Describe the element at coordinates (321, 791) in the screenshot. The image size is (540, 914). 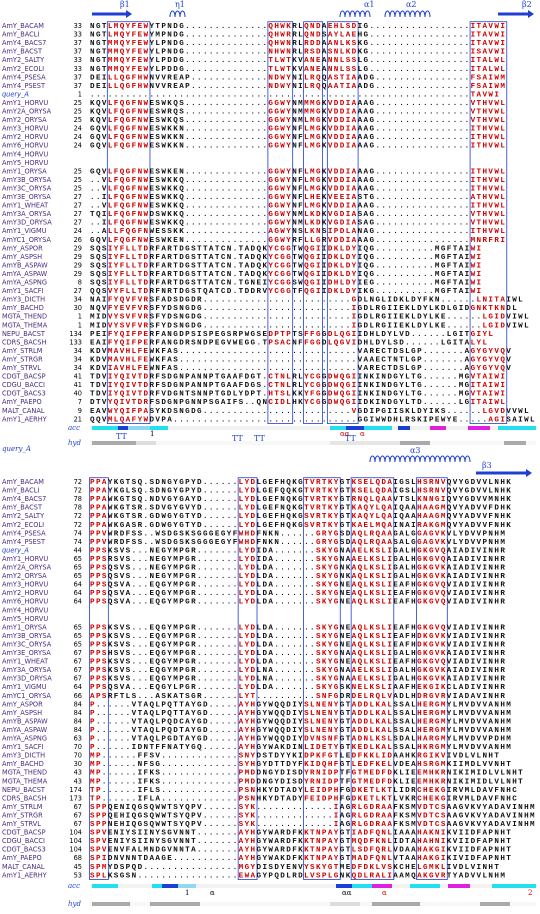
I see `conserved-residue: LEIDPH` at that location.